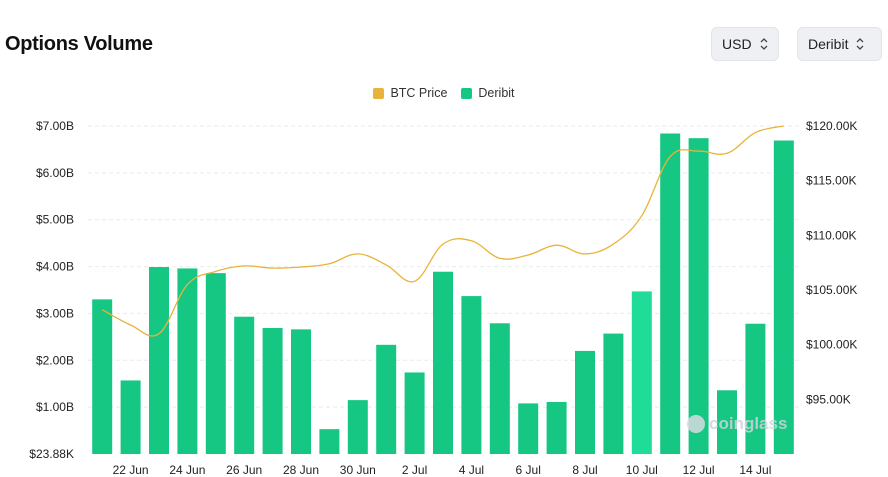  I want to click on legend-swatch-btc-price, so click(379, 93).